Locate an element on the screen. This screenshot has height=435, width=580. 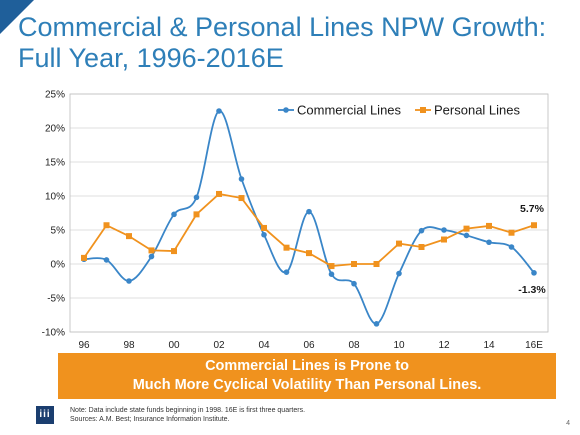
chart-legend: Commercial Lines Personal Lines is located at coordinates (399, 110).